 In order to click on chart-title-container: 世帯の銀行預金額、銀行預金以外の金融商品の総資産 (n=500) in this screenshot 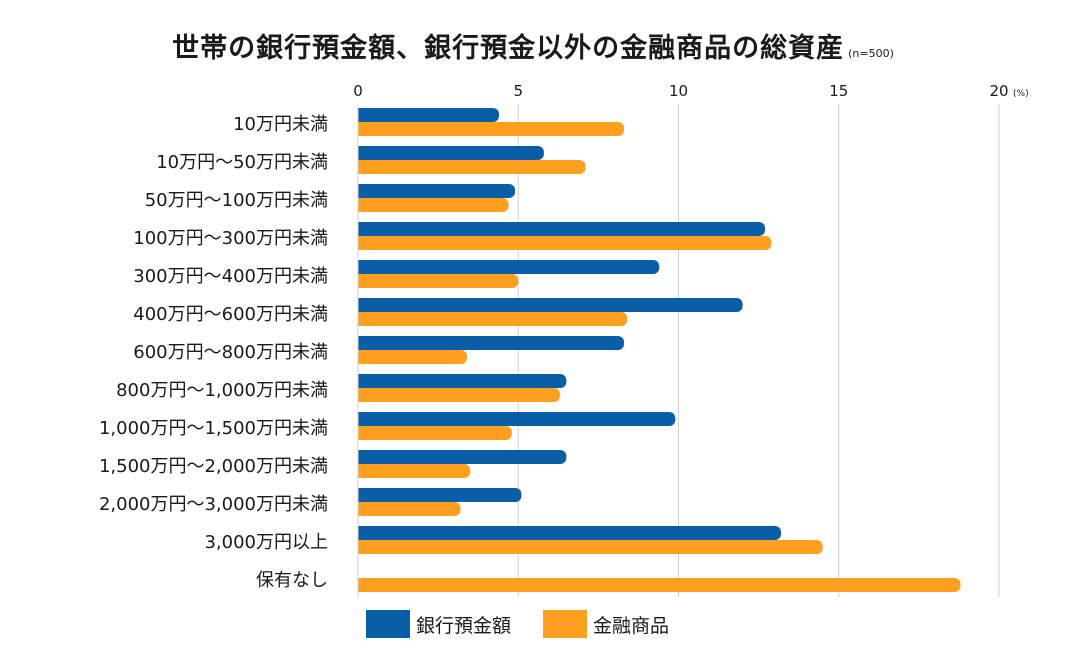, I will do `click(533, 45)`.